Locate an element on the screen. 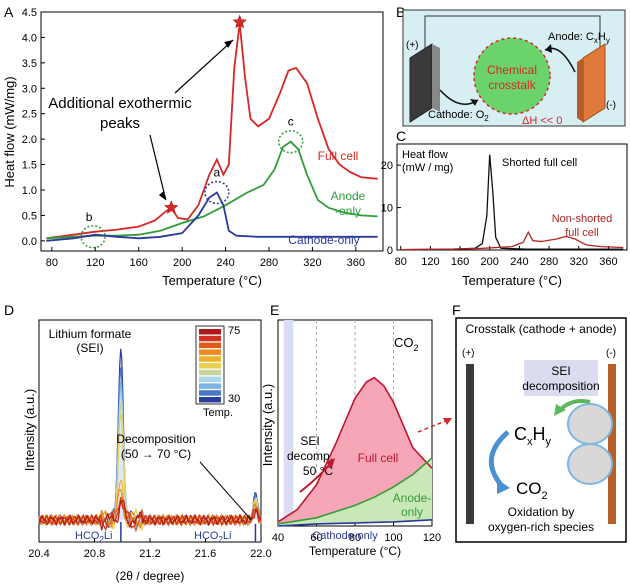  panel-d-temp-legend is located at coordinates (210, 365).